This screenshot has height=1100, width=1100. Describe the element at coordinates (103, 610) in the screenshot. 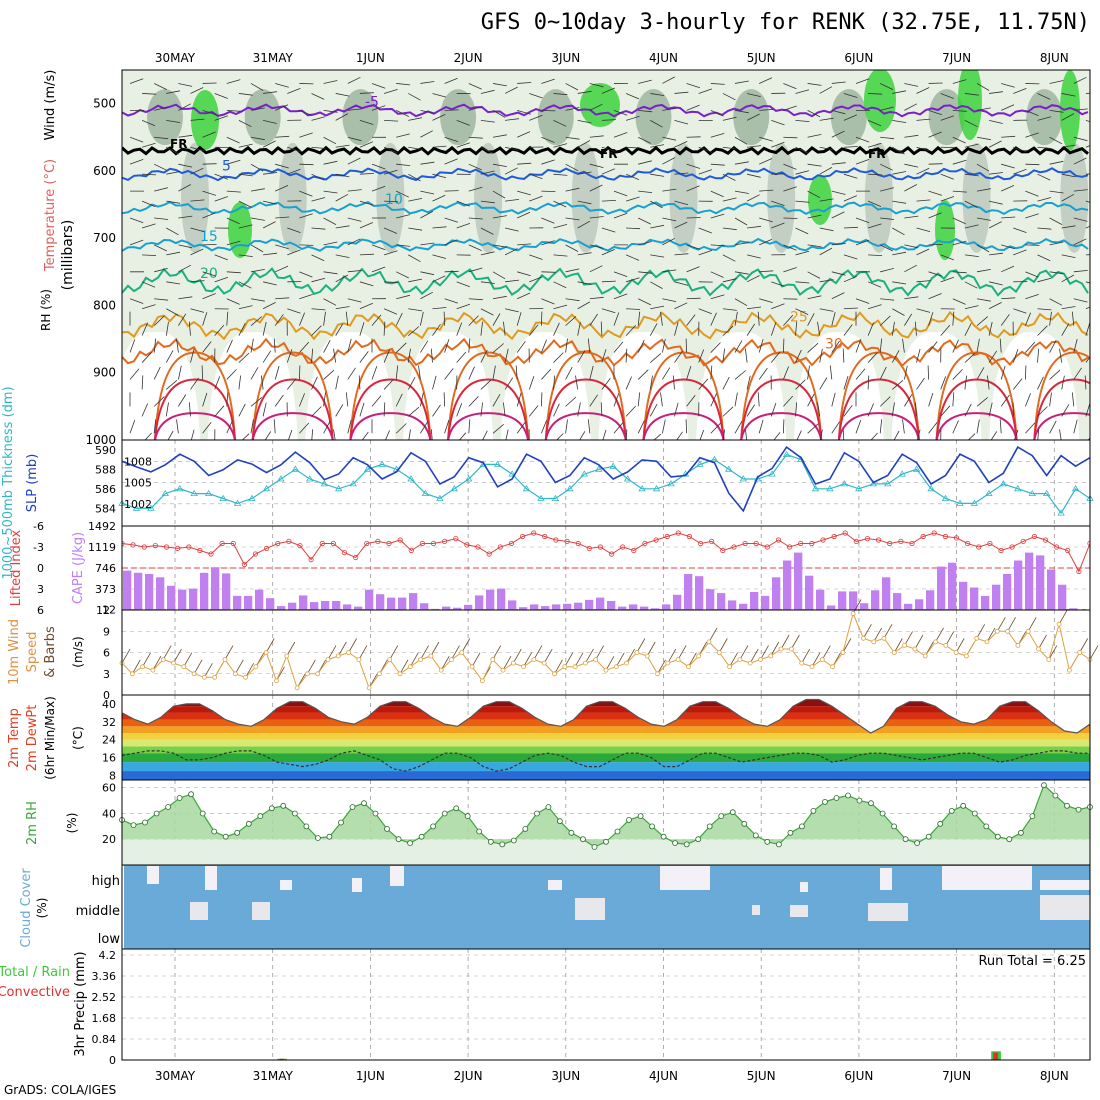

I see `wind-tick-label: 12` at that location.